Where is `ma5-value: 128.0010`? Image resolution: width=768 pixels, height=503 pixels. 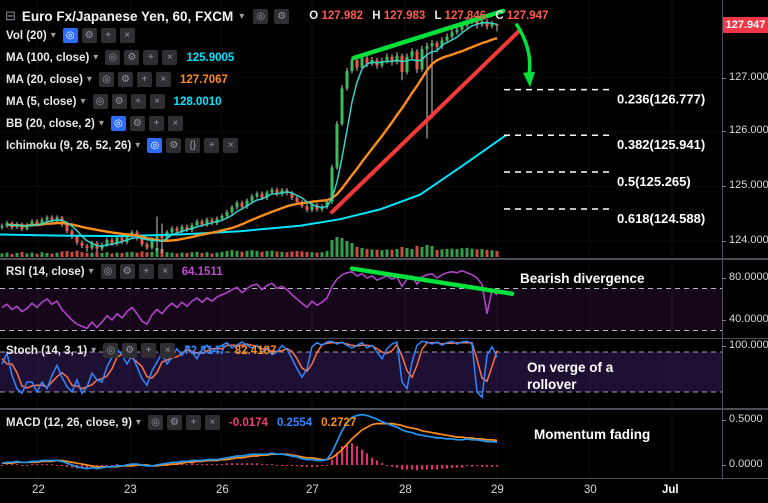 ma5-value: 128.0010 is located at coordinates (197, 101).